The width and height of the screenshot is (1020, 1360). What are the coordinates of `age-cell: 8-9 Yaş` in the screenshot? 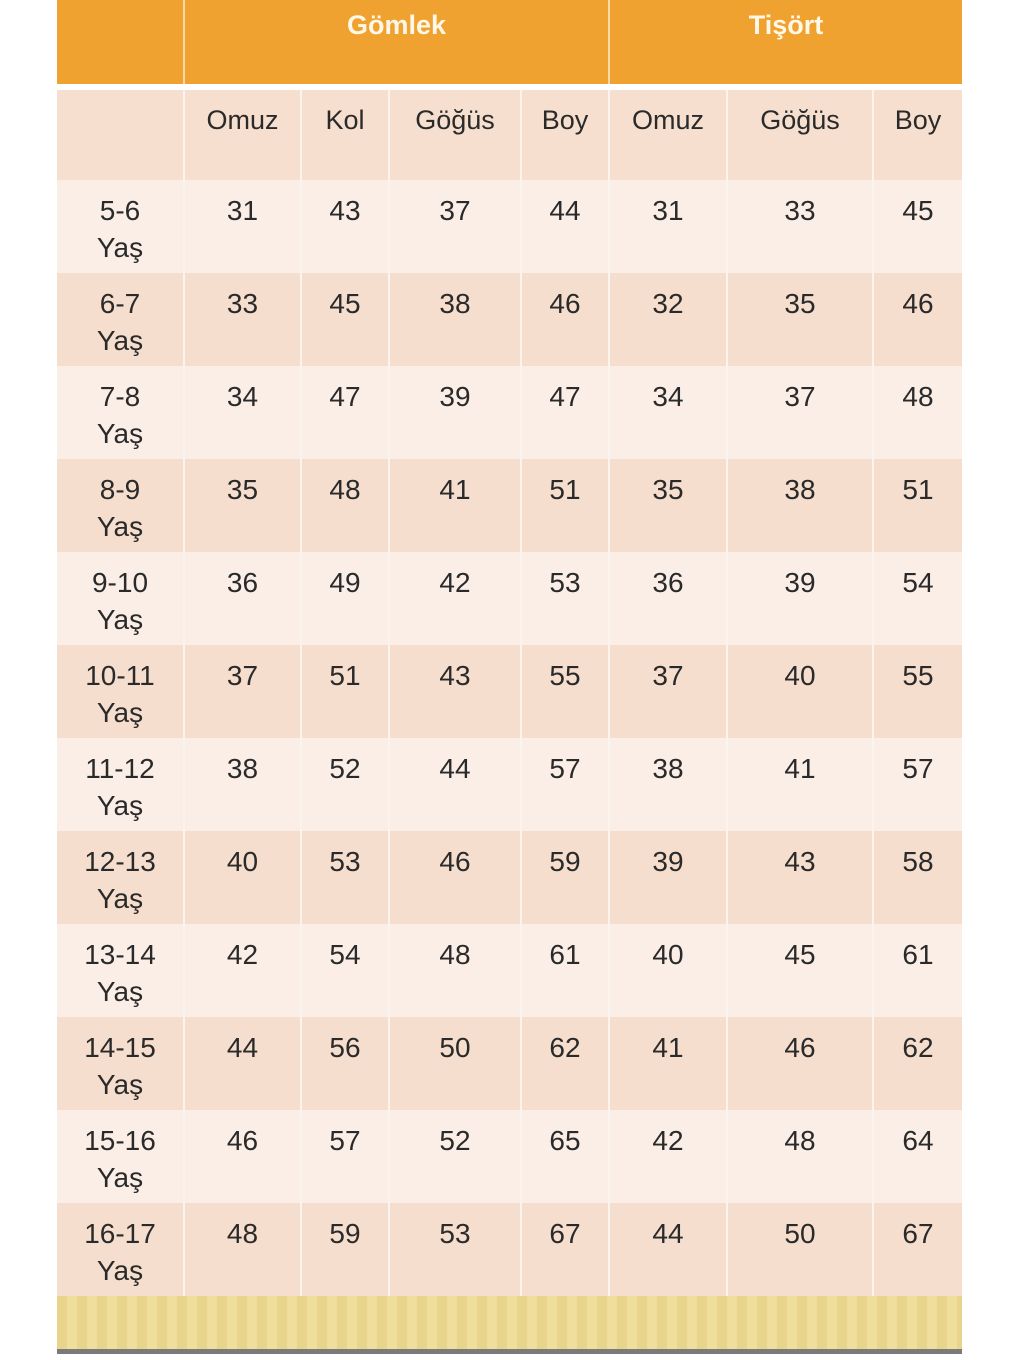 It's located at (120, 505).